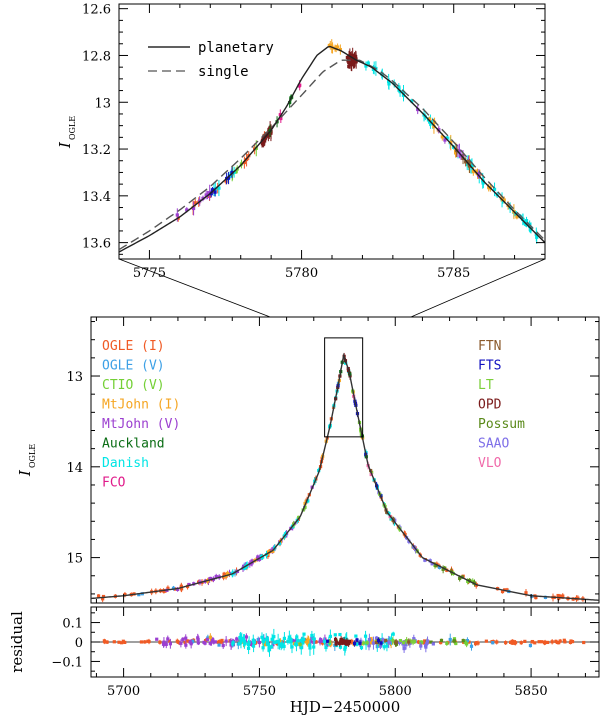 The height and width of the screenshot is (717, 600). Describe the element at coordinates (79, 643) in the screenshot. I see `residual-ytick-label: 0` at that location.